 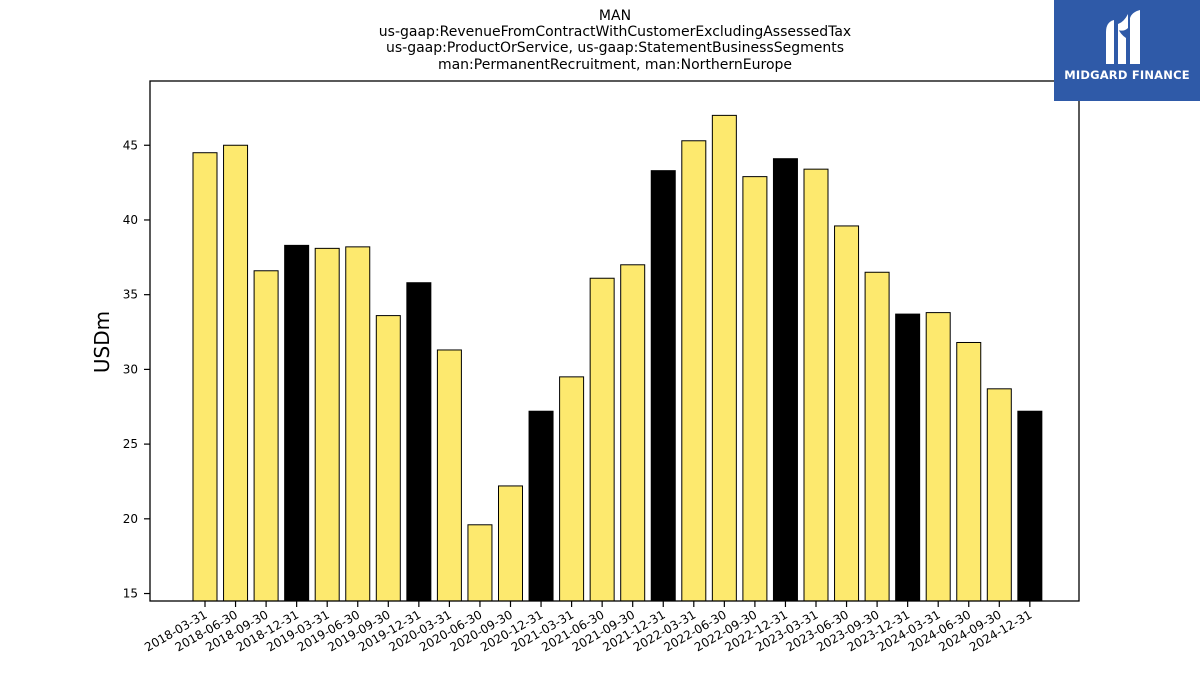 I want to click on y-tick-label: 25, so click(x=130, y=444).